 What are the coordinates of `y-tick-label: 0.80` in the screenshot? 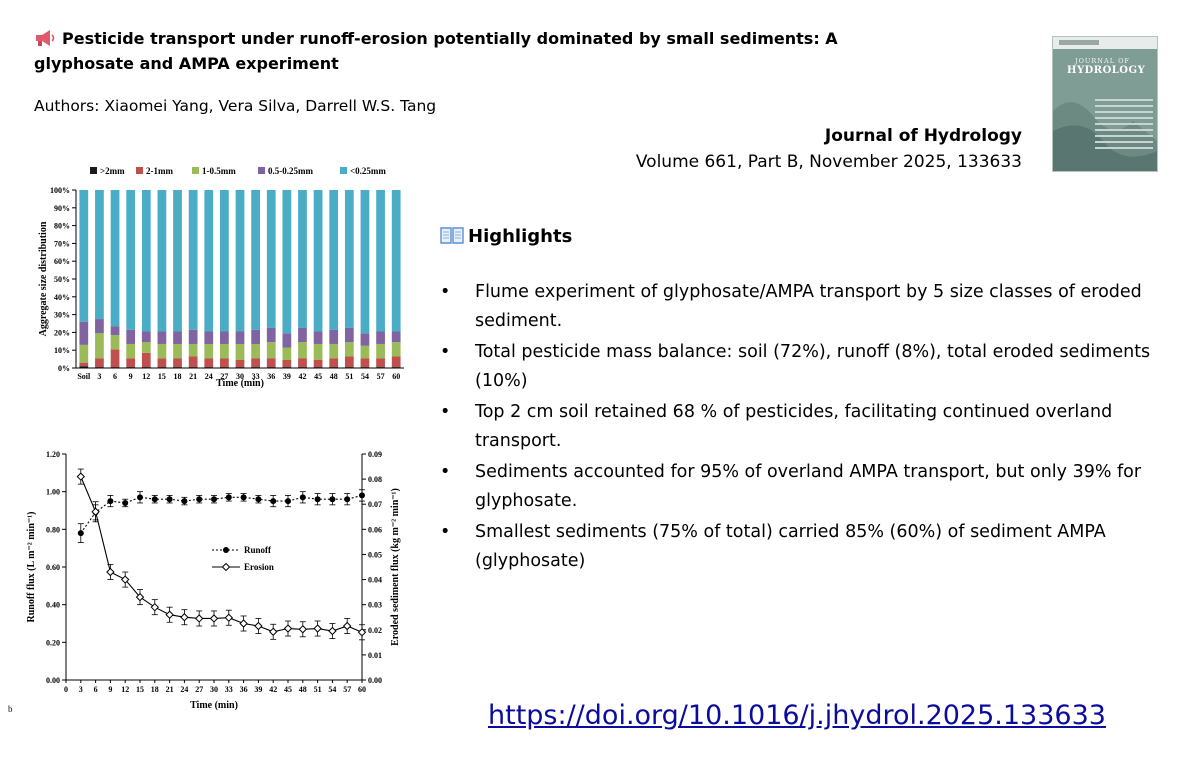 It's located at (53, 529).